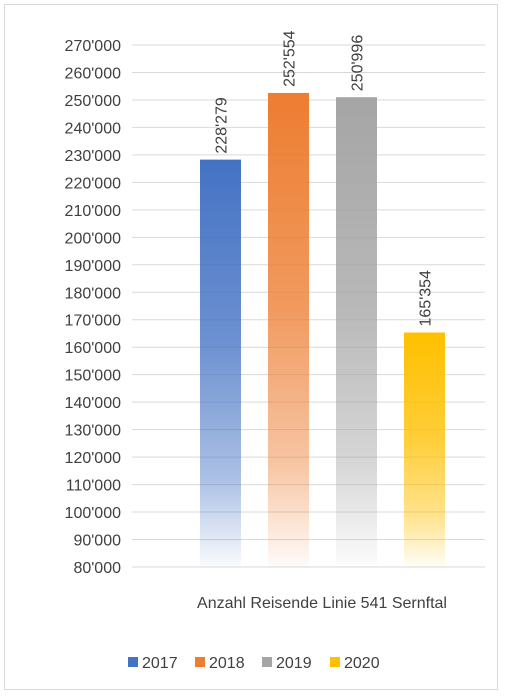 The width and height of the screenshot is (505, 697). I want to click on legend-label-2017: 2017, so click(160, 663).